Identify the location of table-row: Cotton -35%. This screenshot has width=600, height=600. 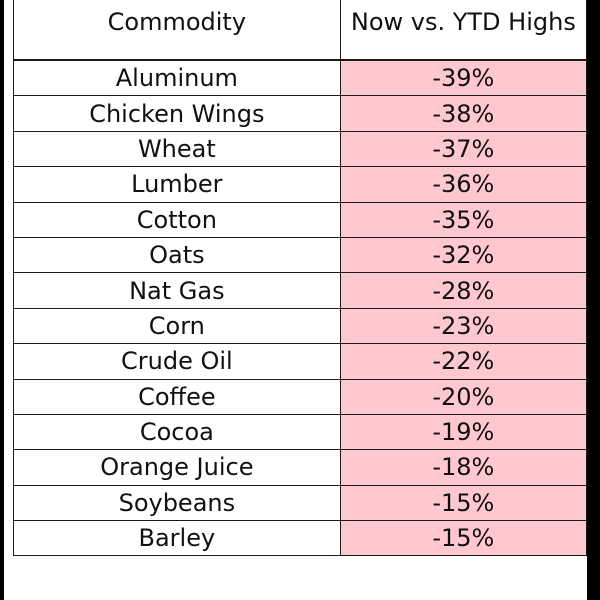
(300, 219).